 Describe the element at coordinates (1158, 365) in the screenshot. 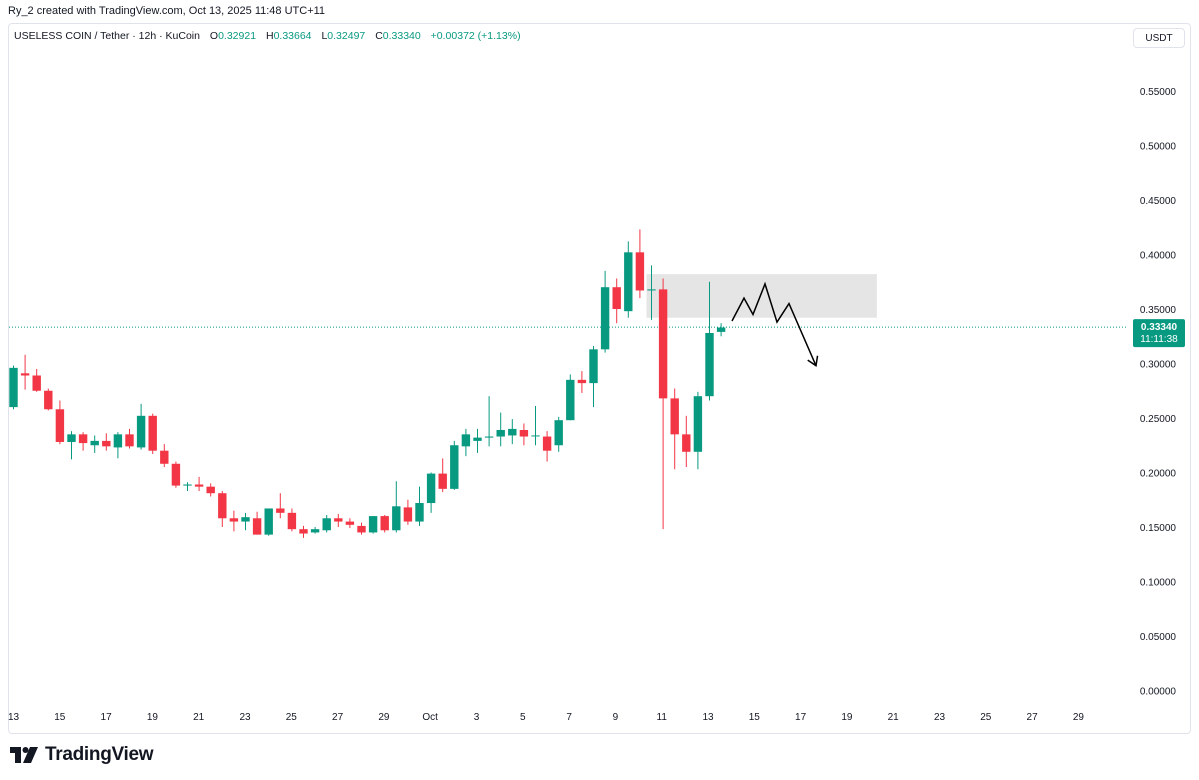

I see `price-tick-label: 0.30000` at that location.